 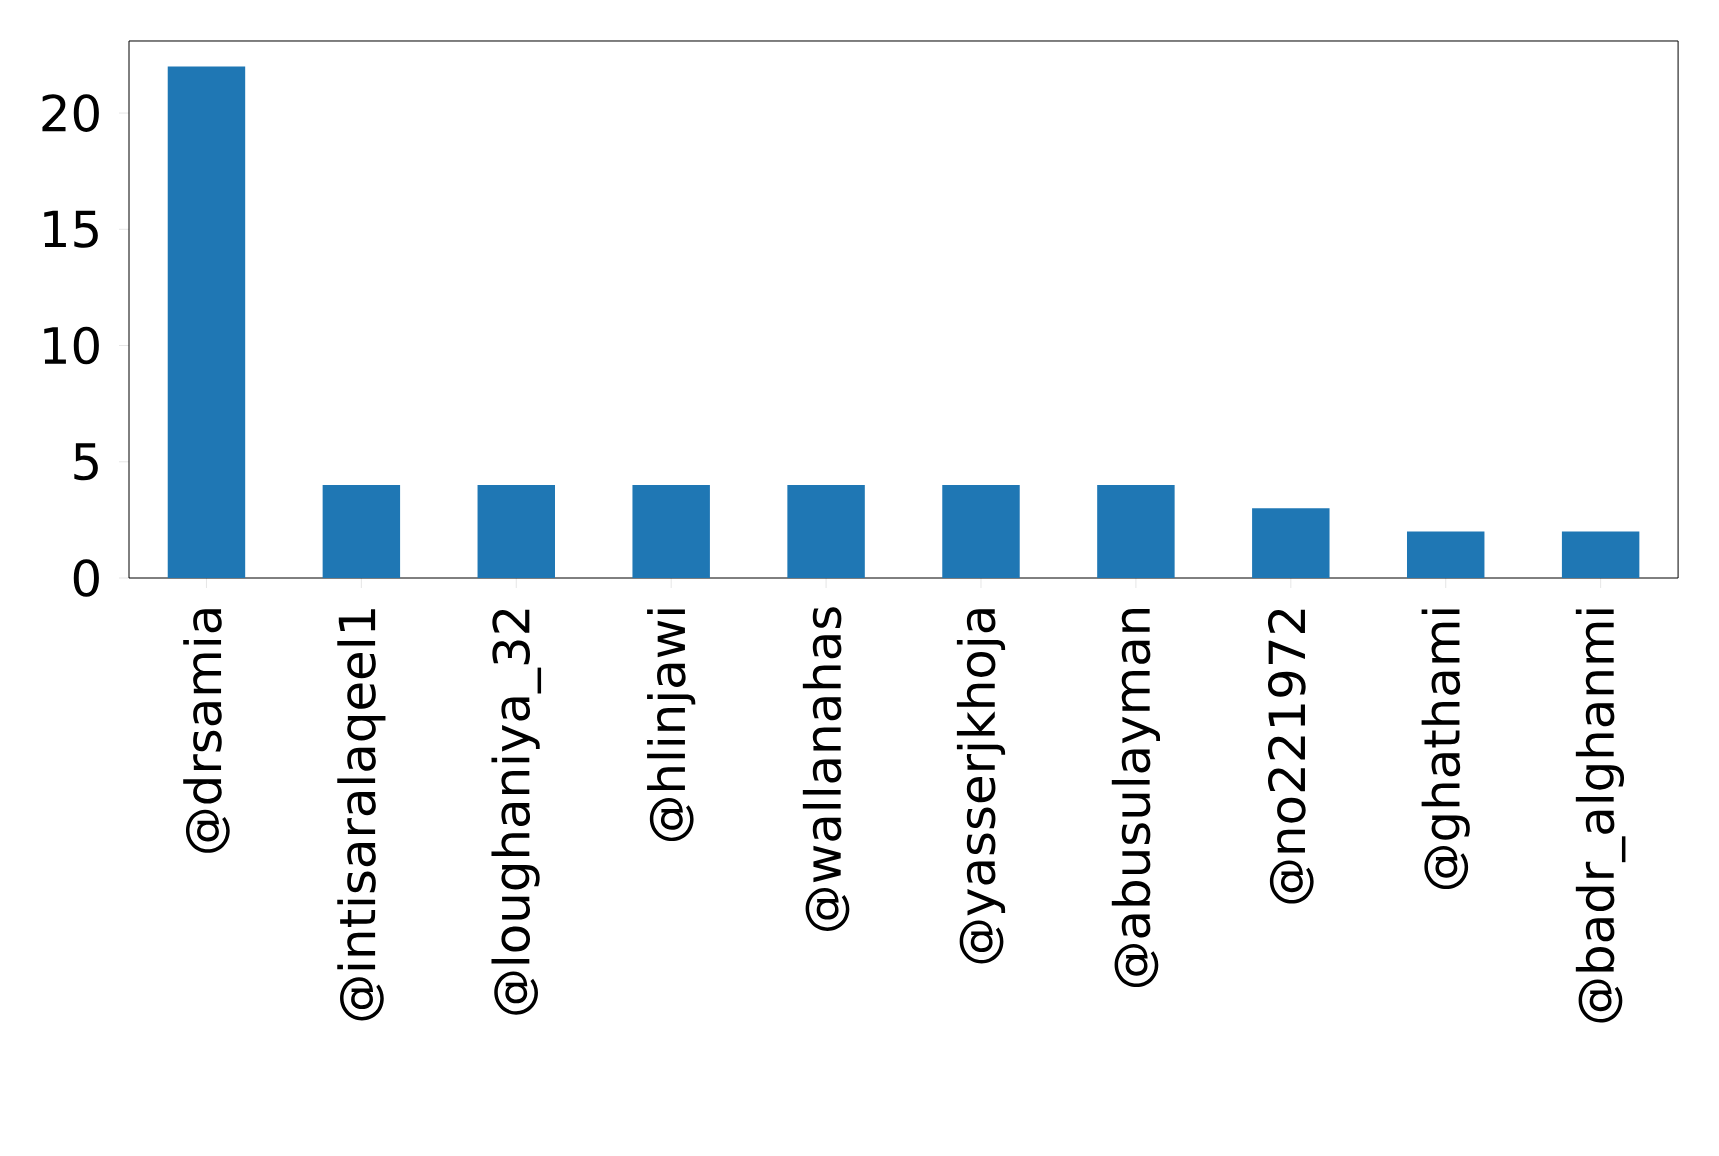 I want to click on x-tick-label: @yasserjkhoja, so click(x=981, y=786).